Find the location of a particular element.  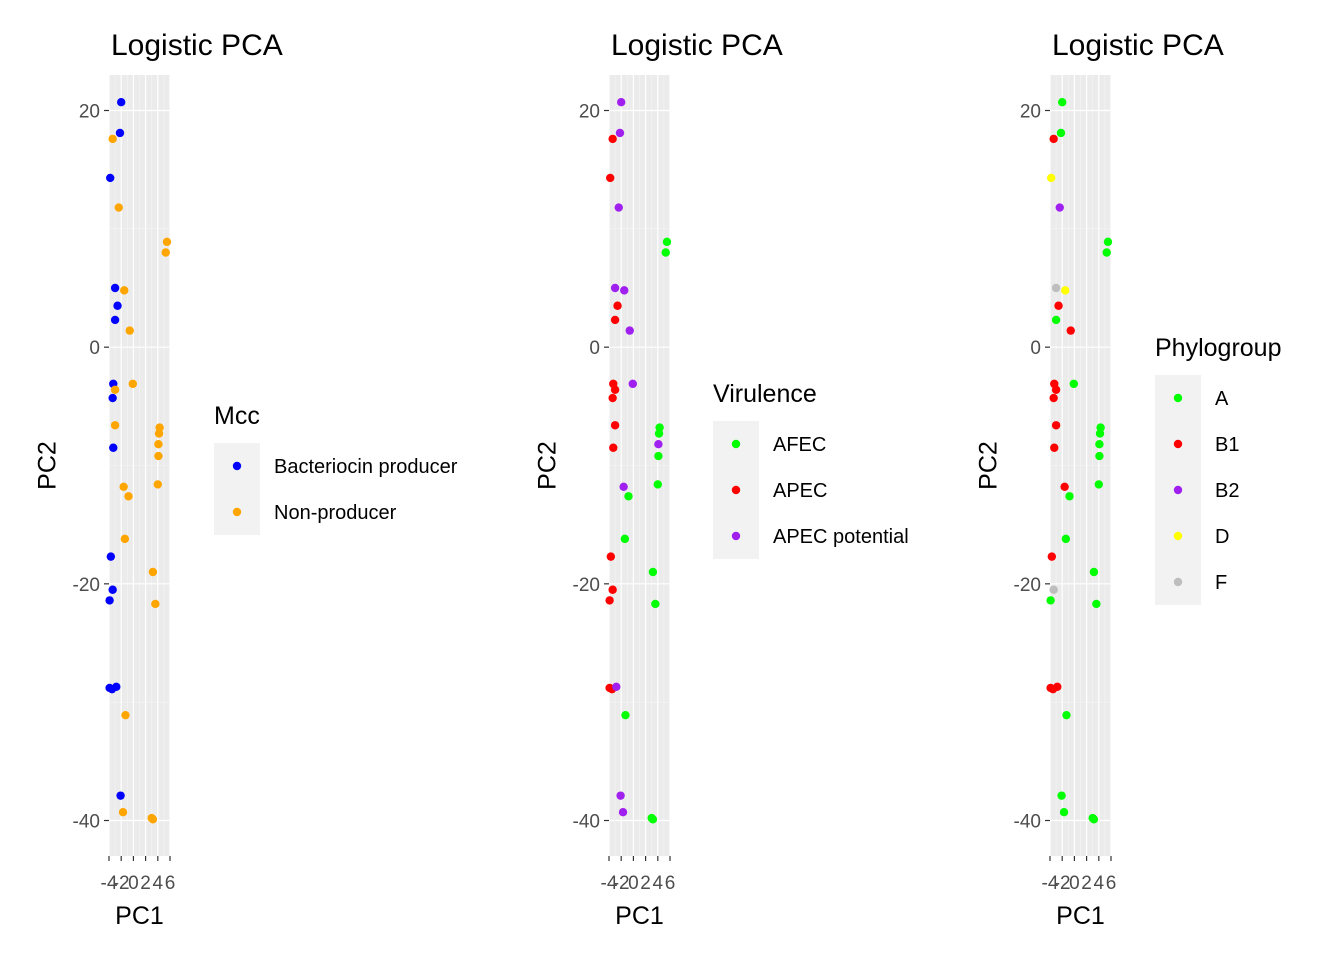

legend-title: Virulence is located at coordinates (765, 394).